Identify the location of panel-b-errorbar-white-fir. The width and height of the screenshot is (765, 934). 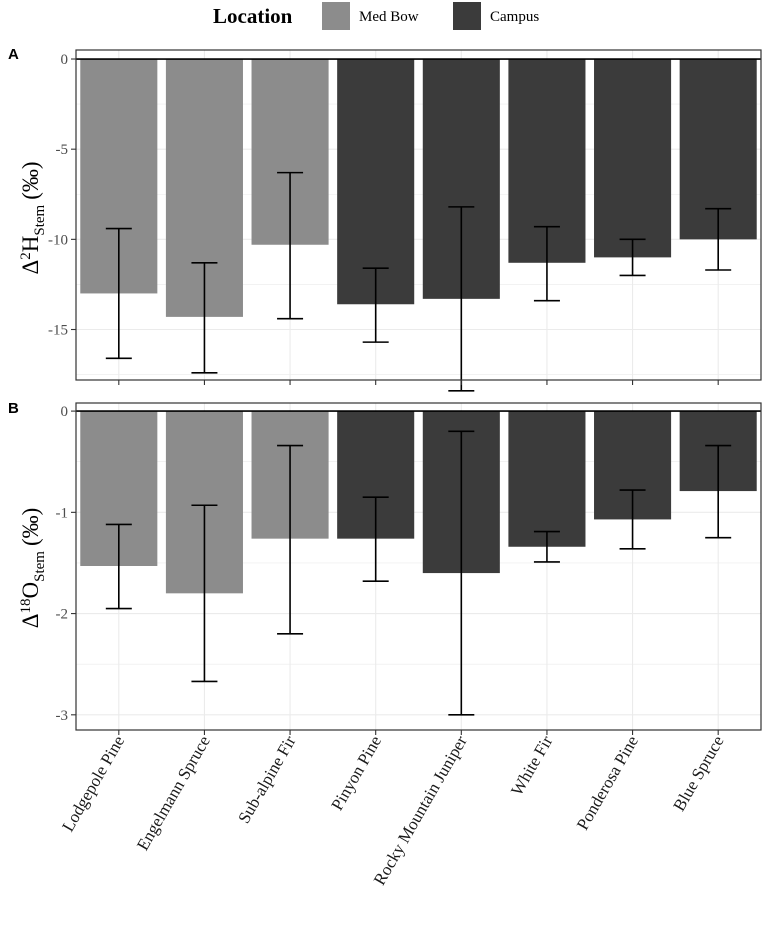
(546, 546).